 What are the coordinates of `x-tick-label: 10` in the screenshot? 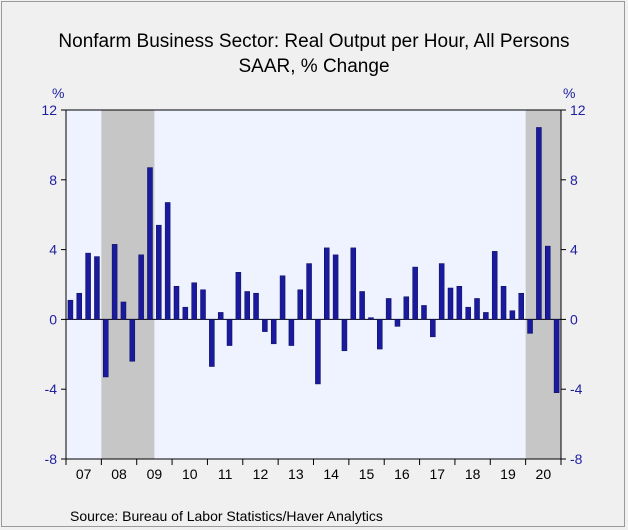 It's located at (190, 474).